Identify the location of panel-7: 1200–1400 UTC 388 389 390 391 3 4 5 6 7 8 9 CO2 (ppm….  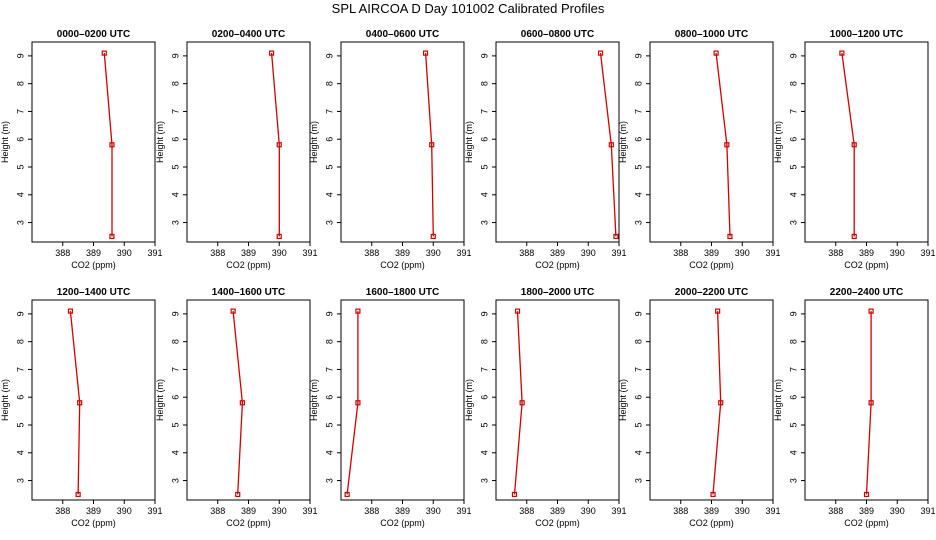
(81, 407).